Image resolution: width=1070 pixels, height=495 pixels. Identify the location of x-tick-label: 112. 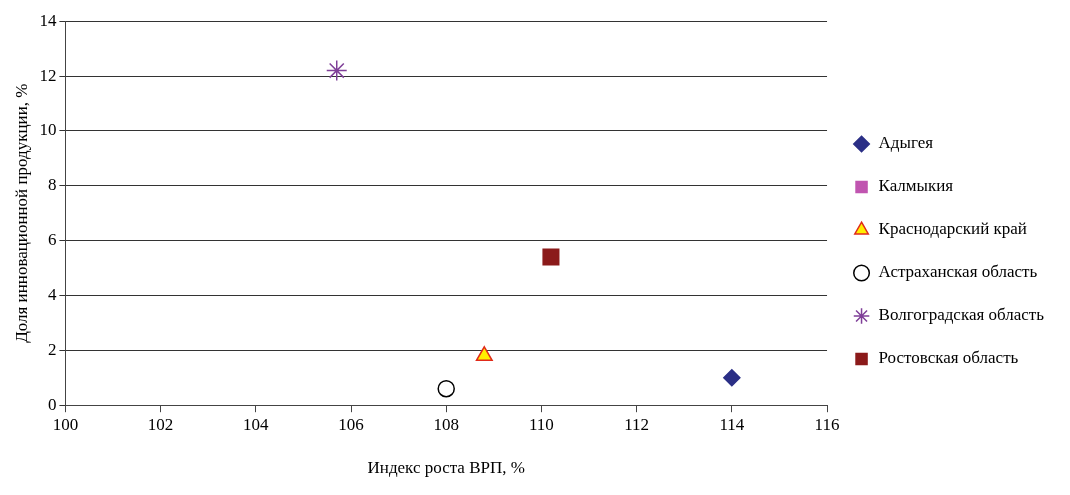
(637, 424).